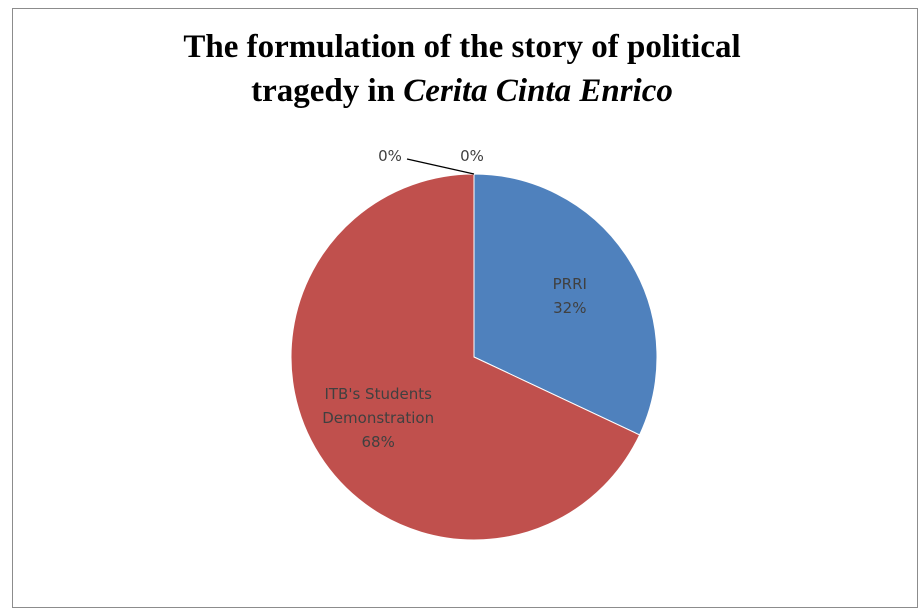  Describe the element at coordinates (378, 442) in the screenshot. I see `pie-value-label-itb-students-demonstration: 68%` at that location.